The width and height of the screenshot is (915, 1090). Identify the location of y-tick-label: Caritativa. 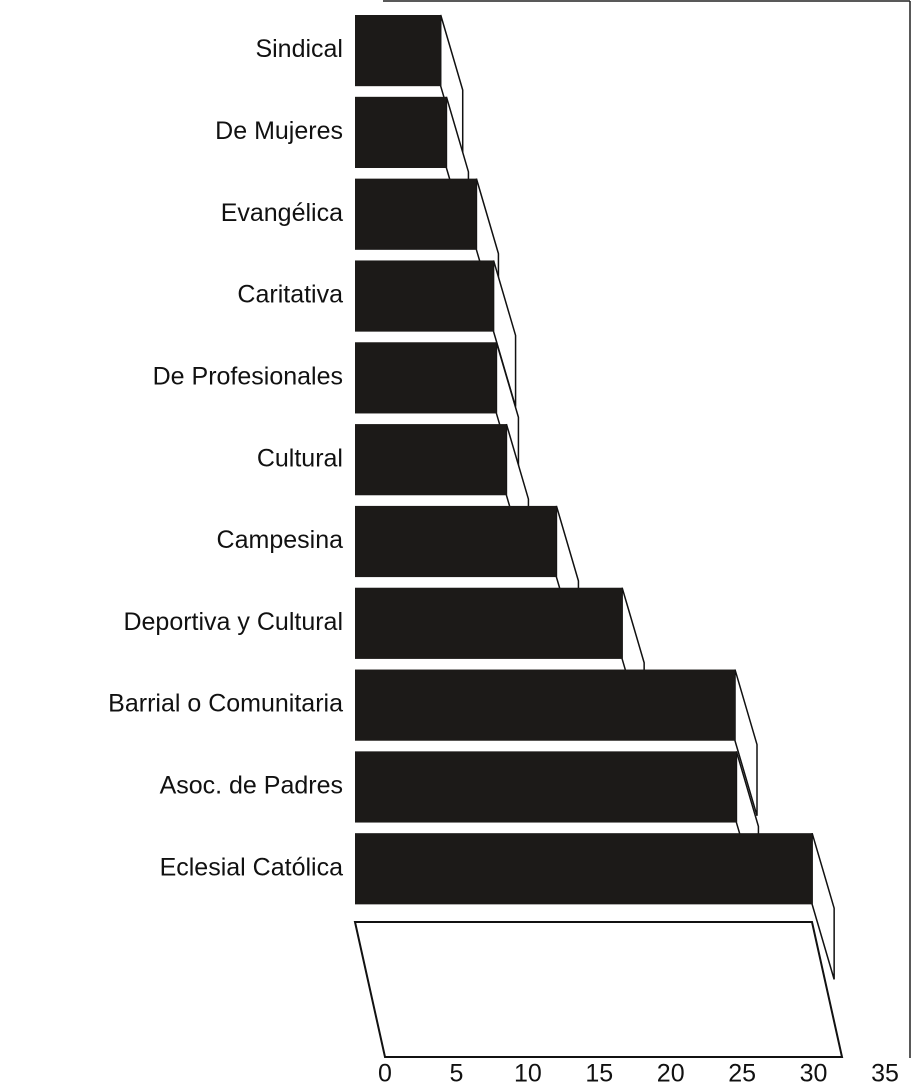
(290, 295).